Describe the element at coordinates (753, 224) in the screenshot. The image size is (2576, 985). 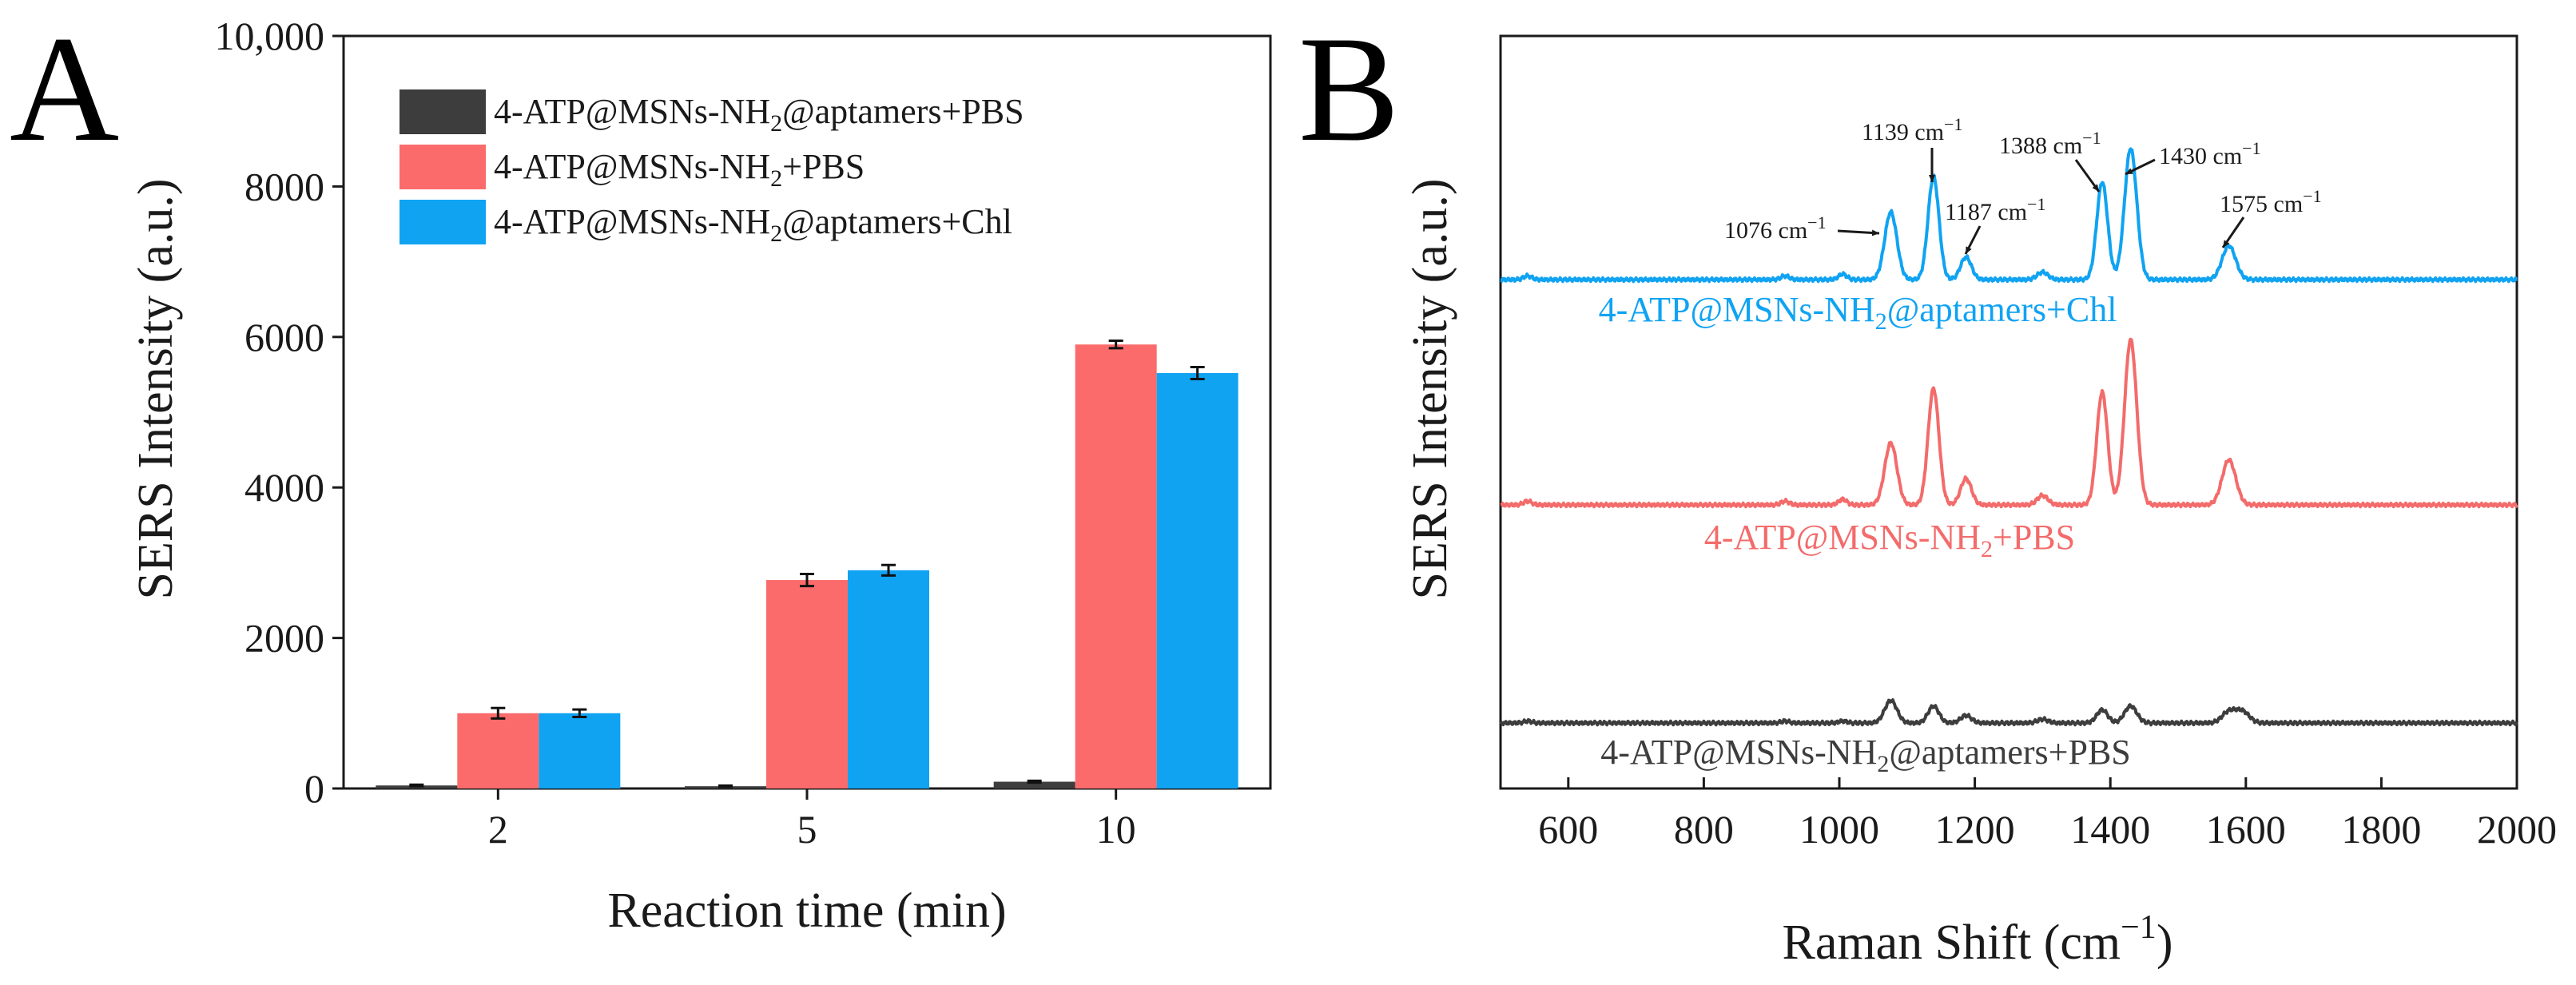
I see `legend-label-blue: 4-ATP@MSNs-NH2@aptamers+Chl` at that location.